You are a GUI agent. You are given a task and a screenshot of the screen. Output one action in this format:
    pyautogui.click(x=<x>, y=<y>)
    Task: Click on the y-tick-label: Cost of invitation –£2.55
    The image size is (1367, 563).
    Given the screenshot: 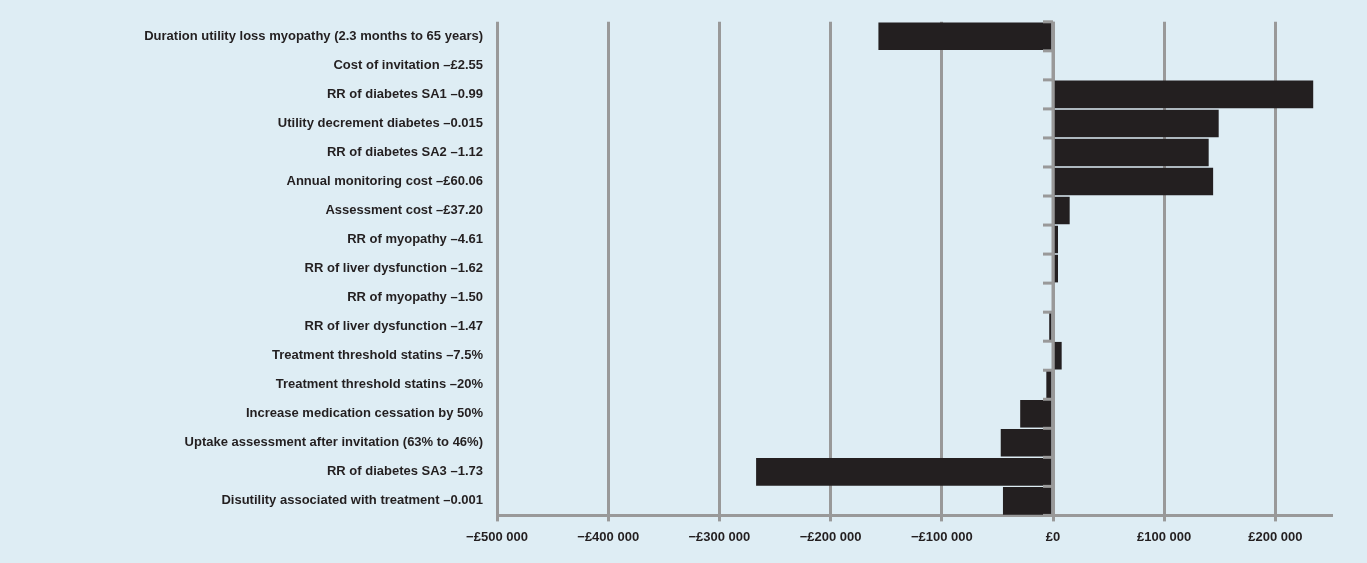 What is the action you would take?
    pyautogui.click(x=408, y=64)
    